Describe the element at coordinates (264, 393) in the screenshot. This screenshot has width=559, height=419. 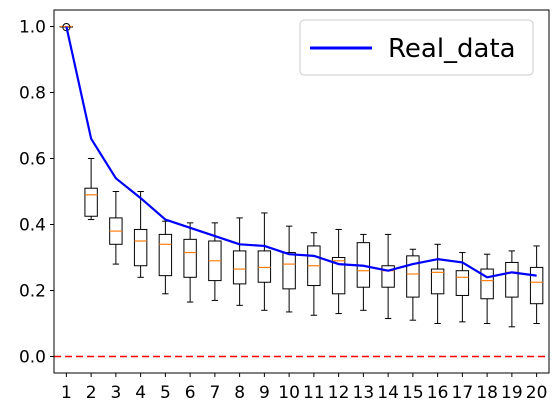
I see `x-tick-label: 9` at that location.